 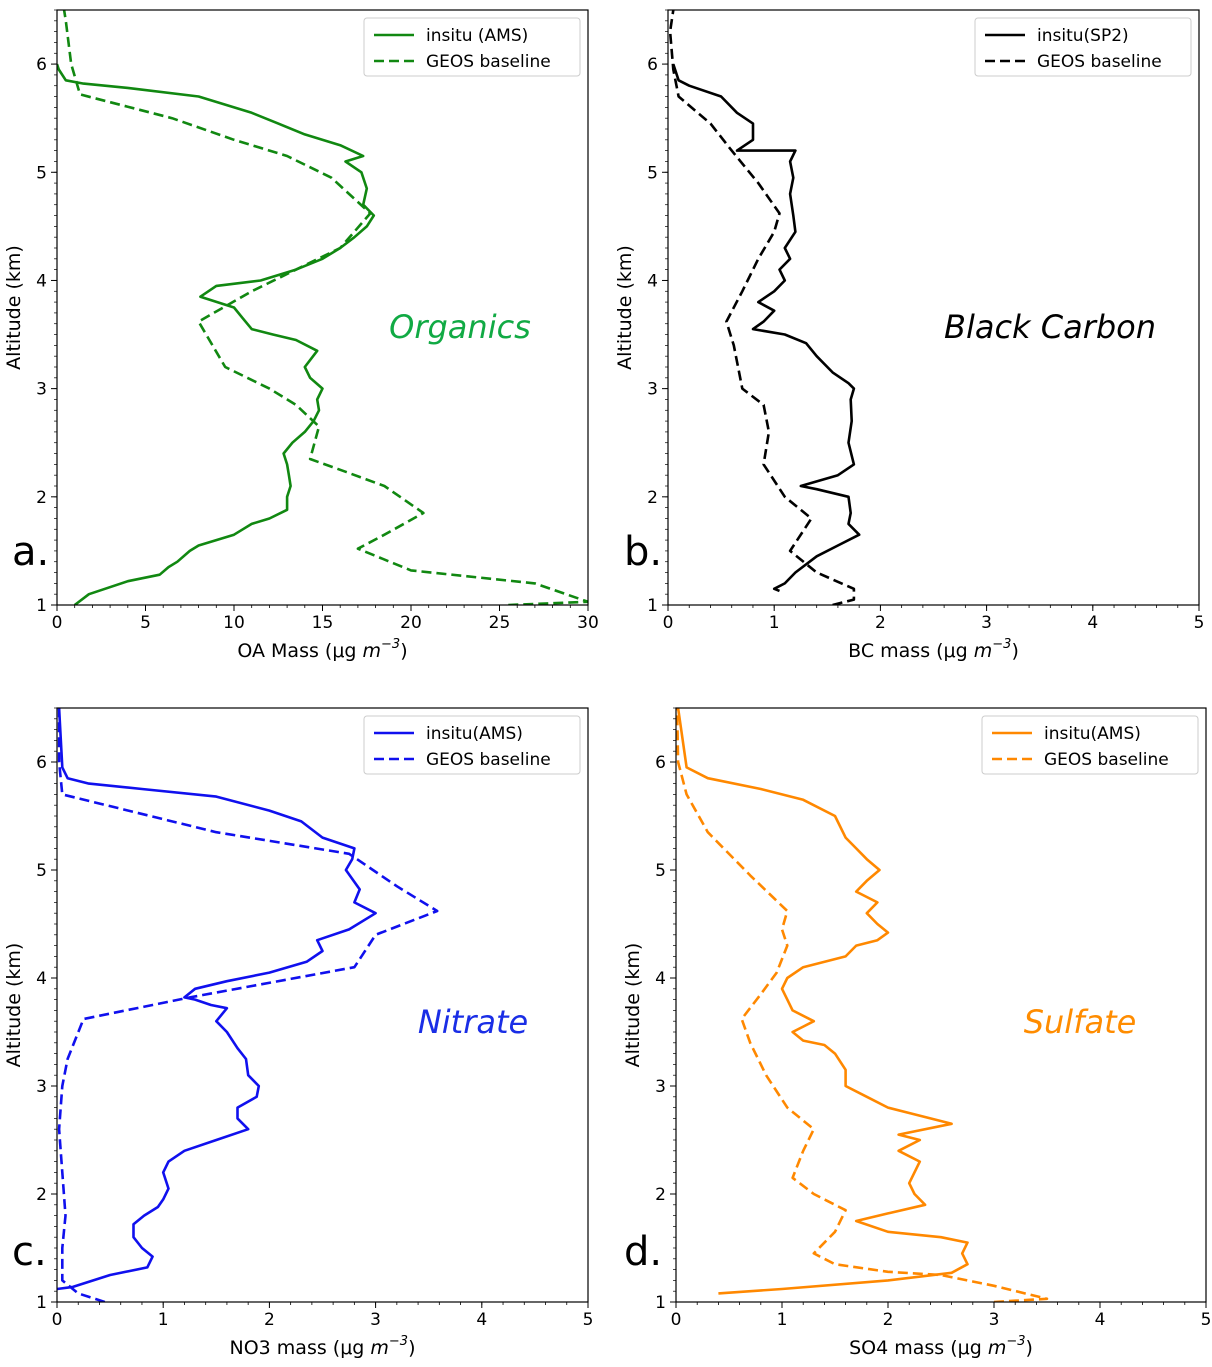 What do you see at coordinates (500, 623) in the screenshot?
I see `x-tick-label: 25` at bounding box center [500, 623].